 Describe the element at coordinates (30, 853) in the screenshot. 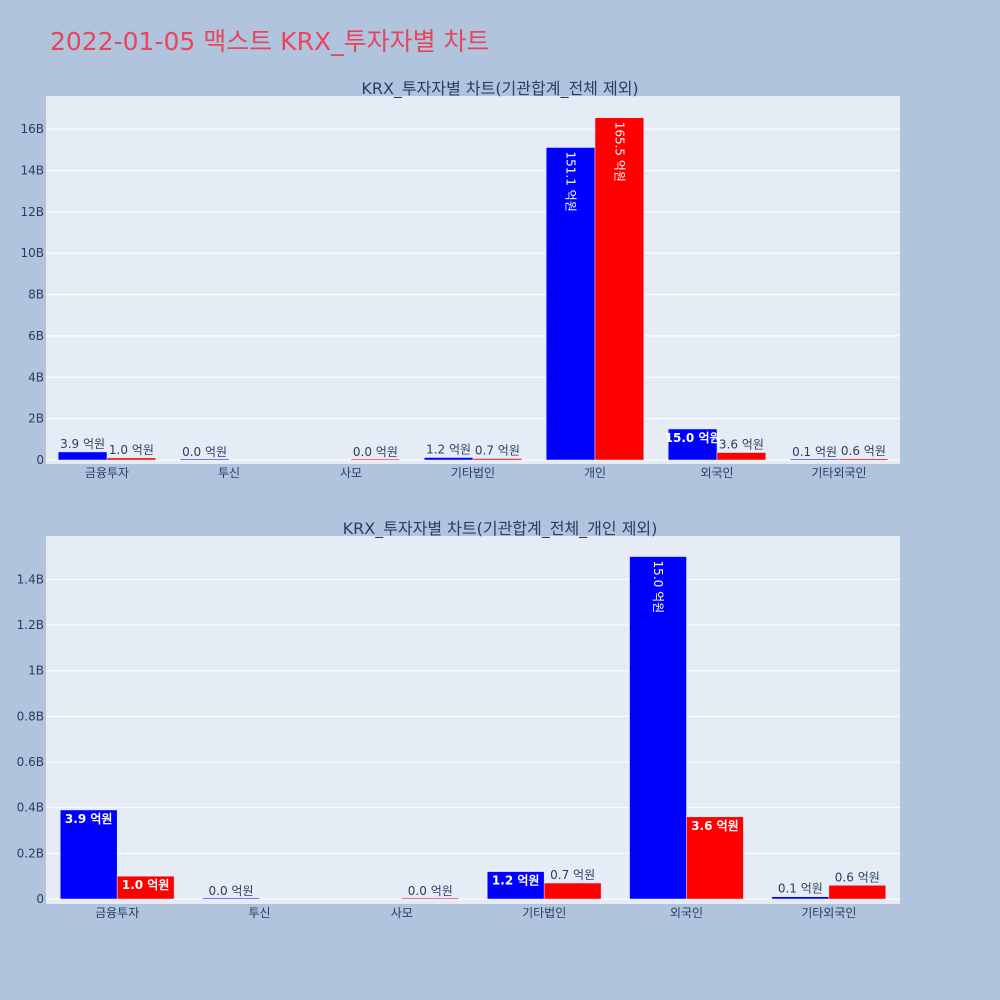

I see `y-tick-label: 0.2B` at that location.